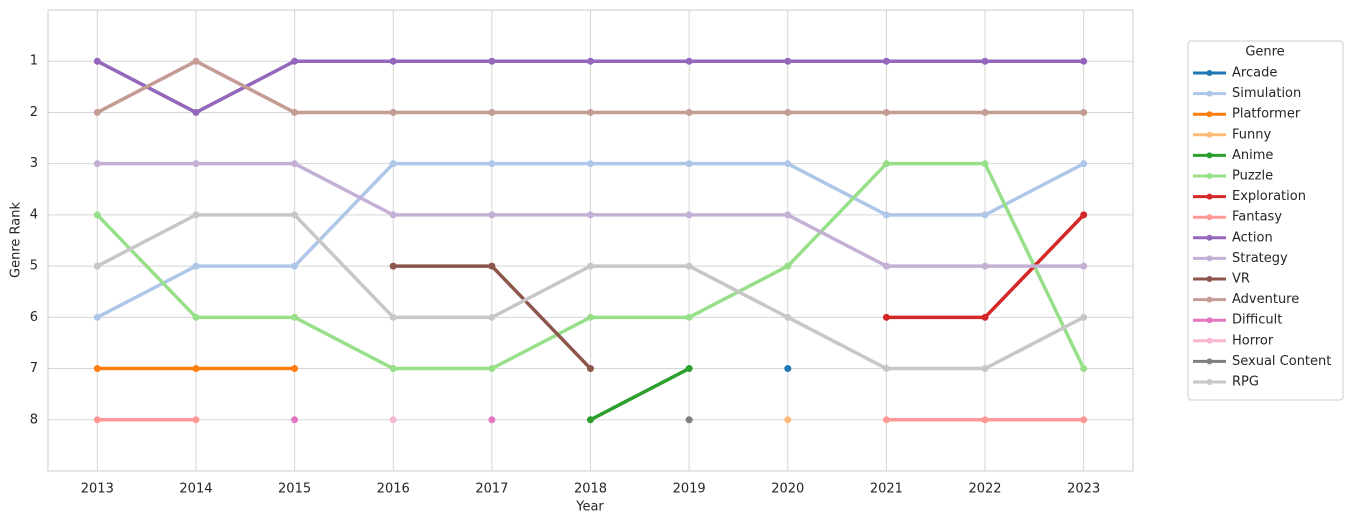 The height and width of the screenshot is (525, 1353). Describe the element at coordinates (34, 61) in the screenshot. I see `y-tick-label: 1` at that location.